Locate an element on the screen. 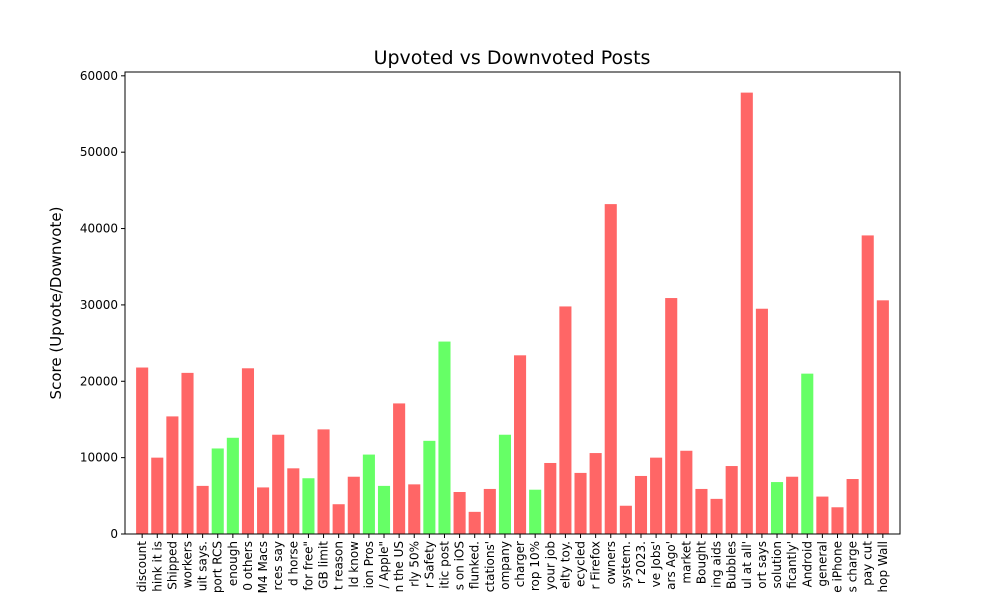 The width and height of the screenshot is (1000, 600). x-tick-label: rly 50% is located at coordinates (414, 564).